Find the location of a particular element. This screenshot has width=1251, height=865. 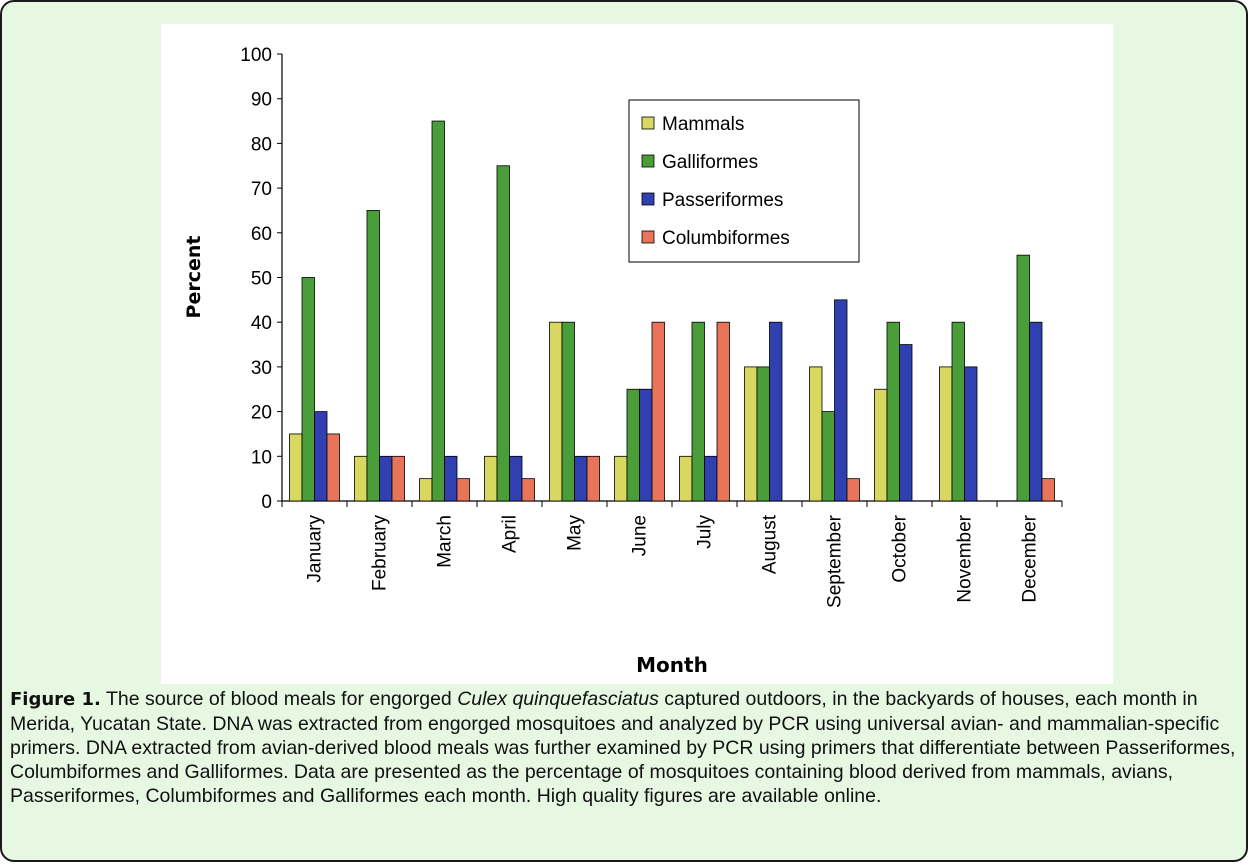

y-tick-label: 0 is located at coordinates (266, 502).